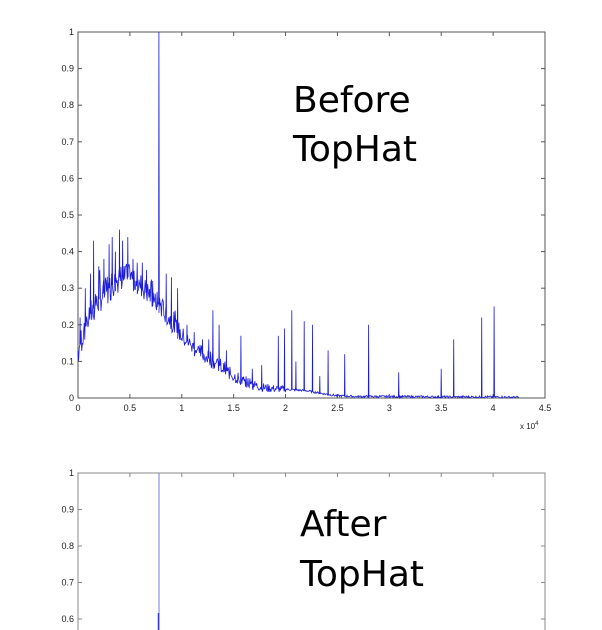 This screenshot has width=602, height=630. What do you see at coordinates (77, 408) in the screenshot?
I see `x-tick-label: 0` at bounding box center [77, 408].